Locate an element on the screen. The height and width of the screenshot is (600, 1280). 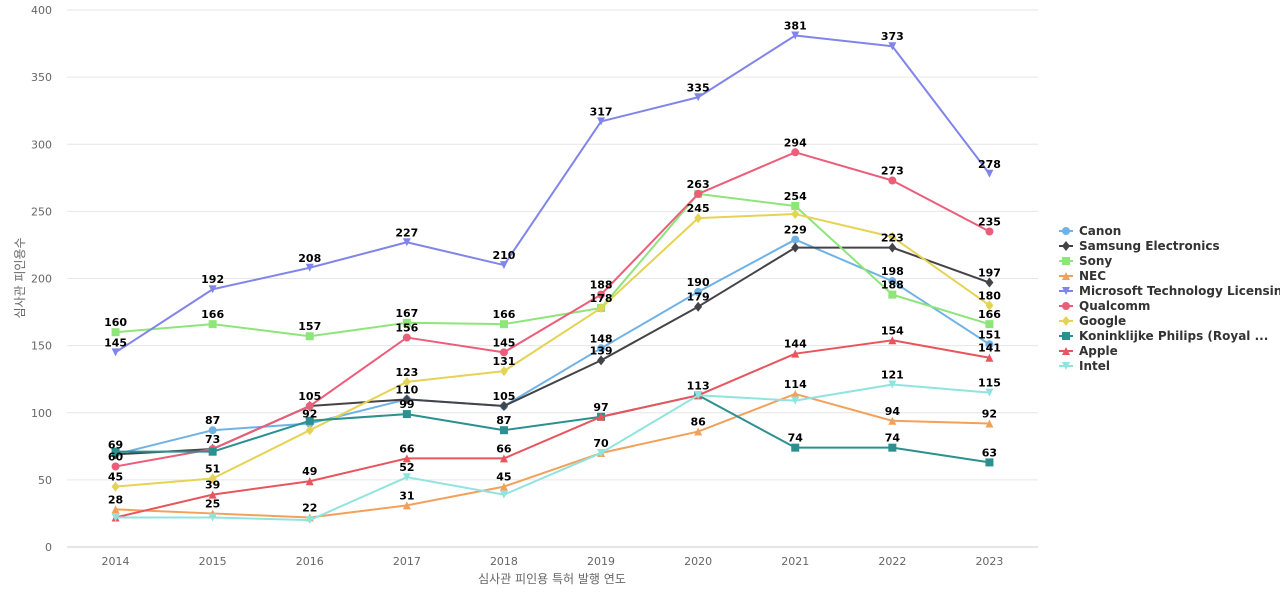
legend-item: Canon is located at coordinates (1090, 231).